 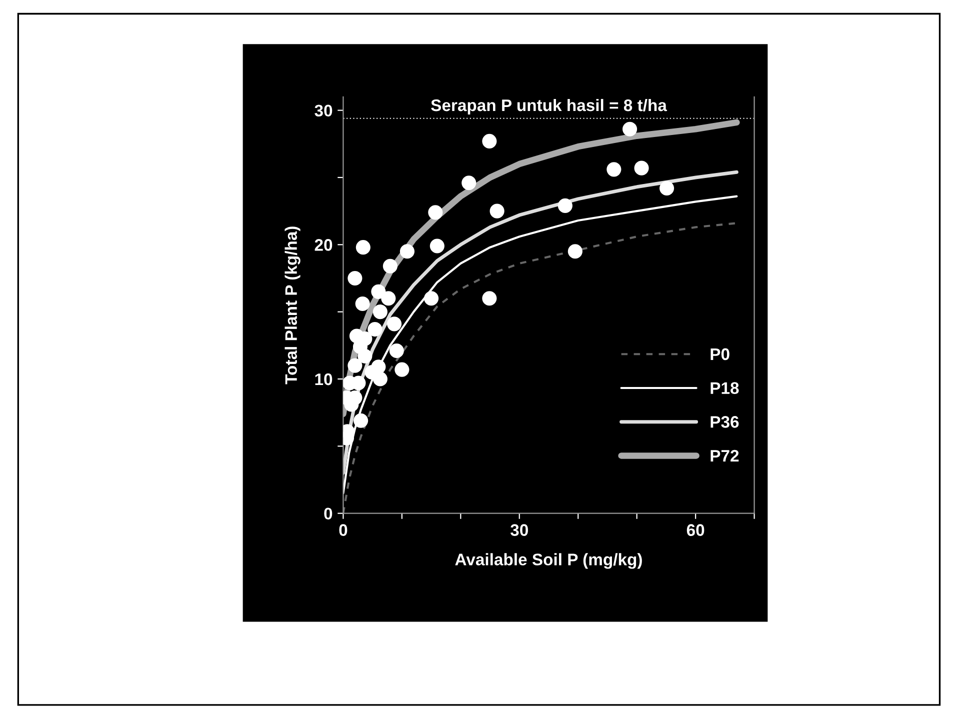 I want to click on x-tick-label: 30, so click(x=519, y=530).